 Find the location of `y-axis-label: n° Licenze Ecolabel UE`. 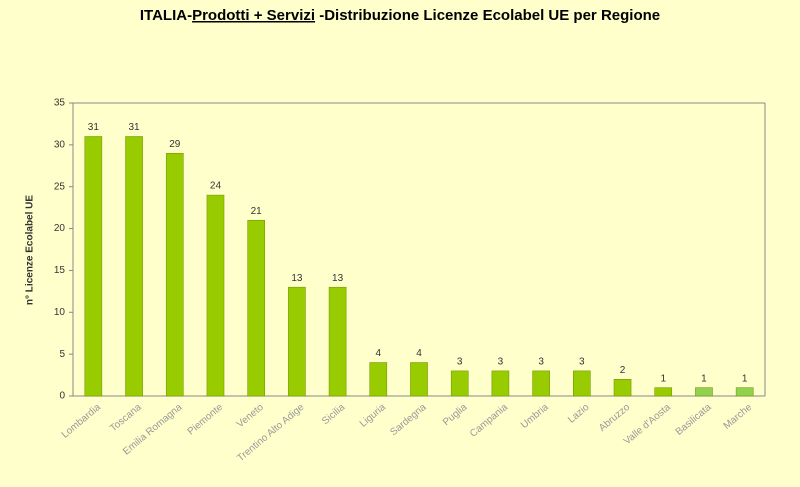

y-axis-label: n° Licenze Ecolabel UE is located at coordinates (30, 250).